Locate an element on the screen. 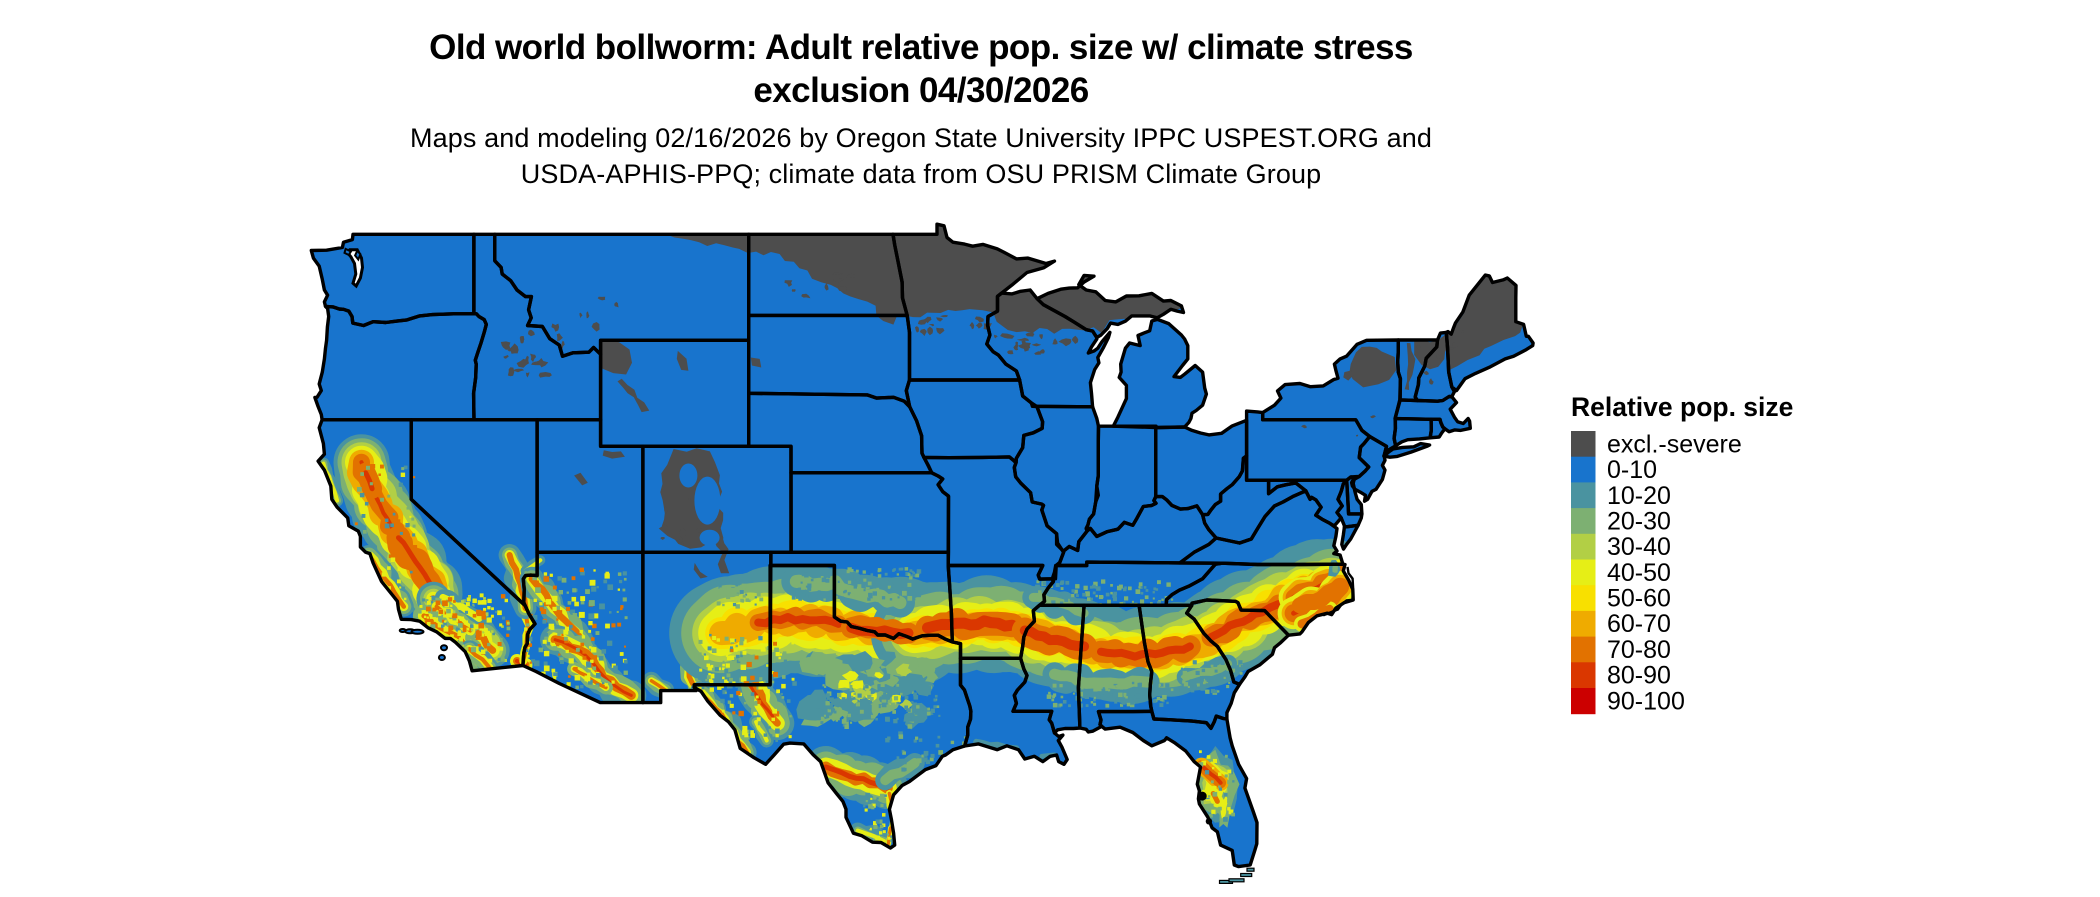 The width and height of the screenshot is (2100, 897). svg-text: exclusion 04/30/2026 is located at coordinates (920, 90).